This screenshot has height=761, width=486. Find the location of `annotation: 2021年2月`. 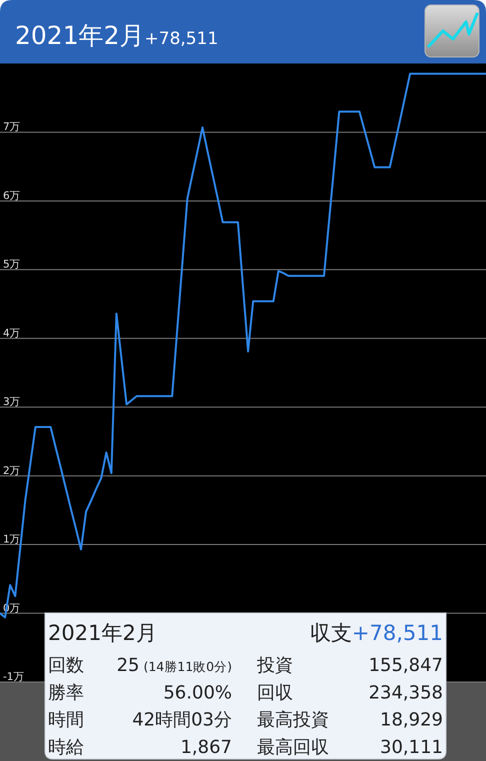

annotation: 2021年2月 is located at coordinates (102, 633).